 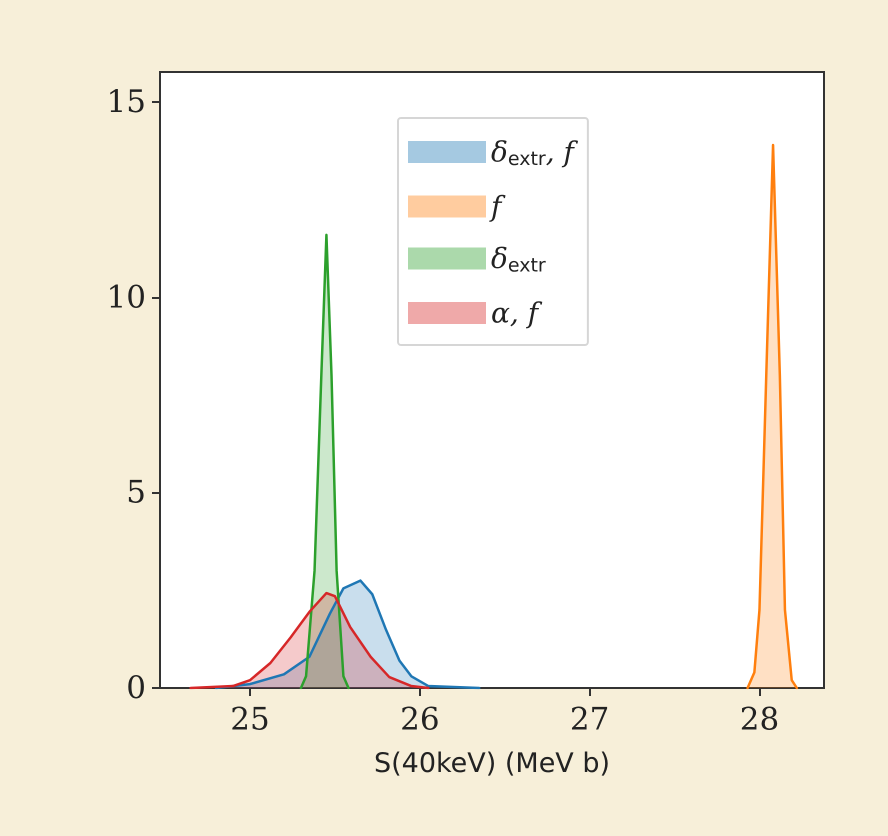 What do you see at coordinates (760, 720) in the screenshot?
I see `x-tick-label: 28` at bounding box center [760, 720].